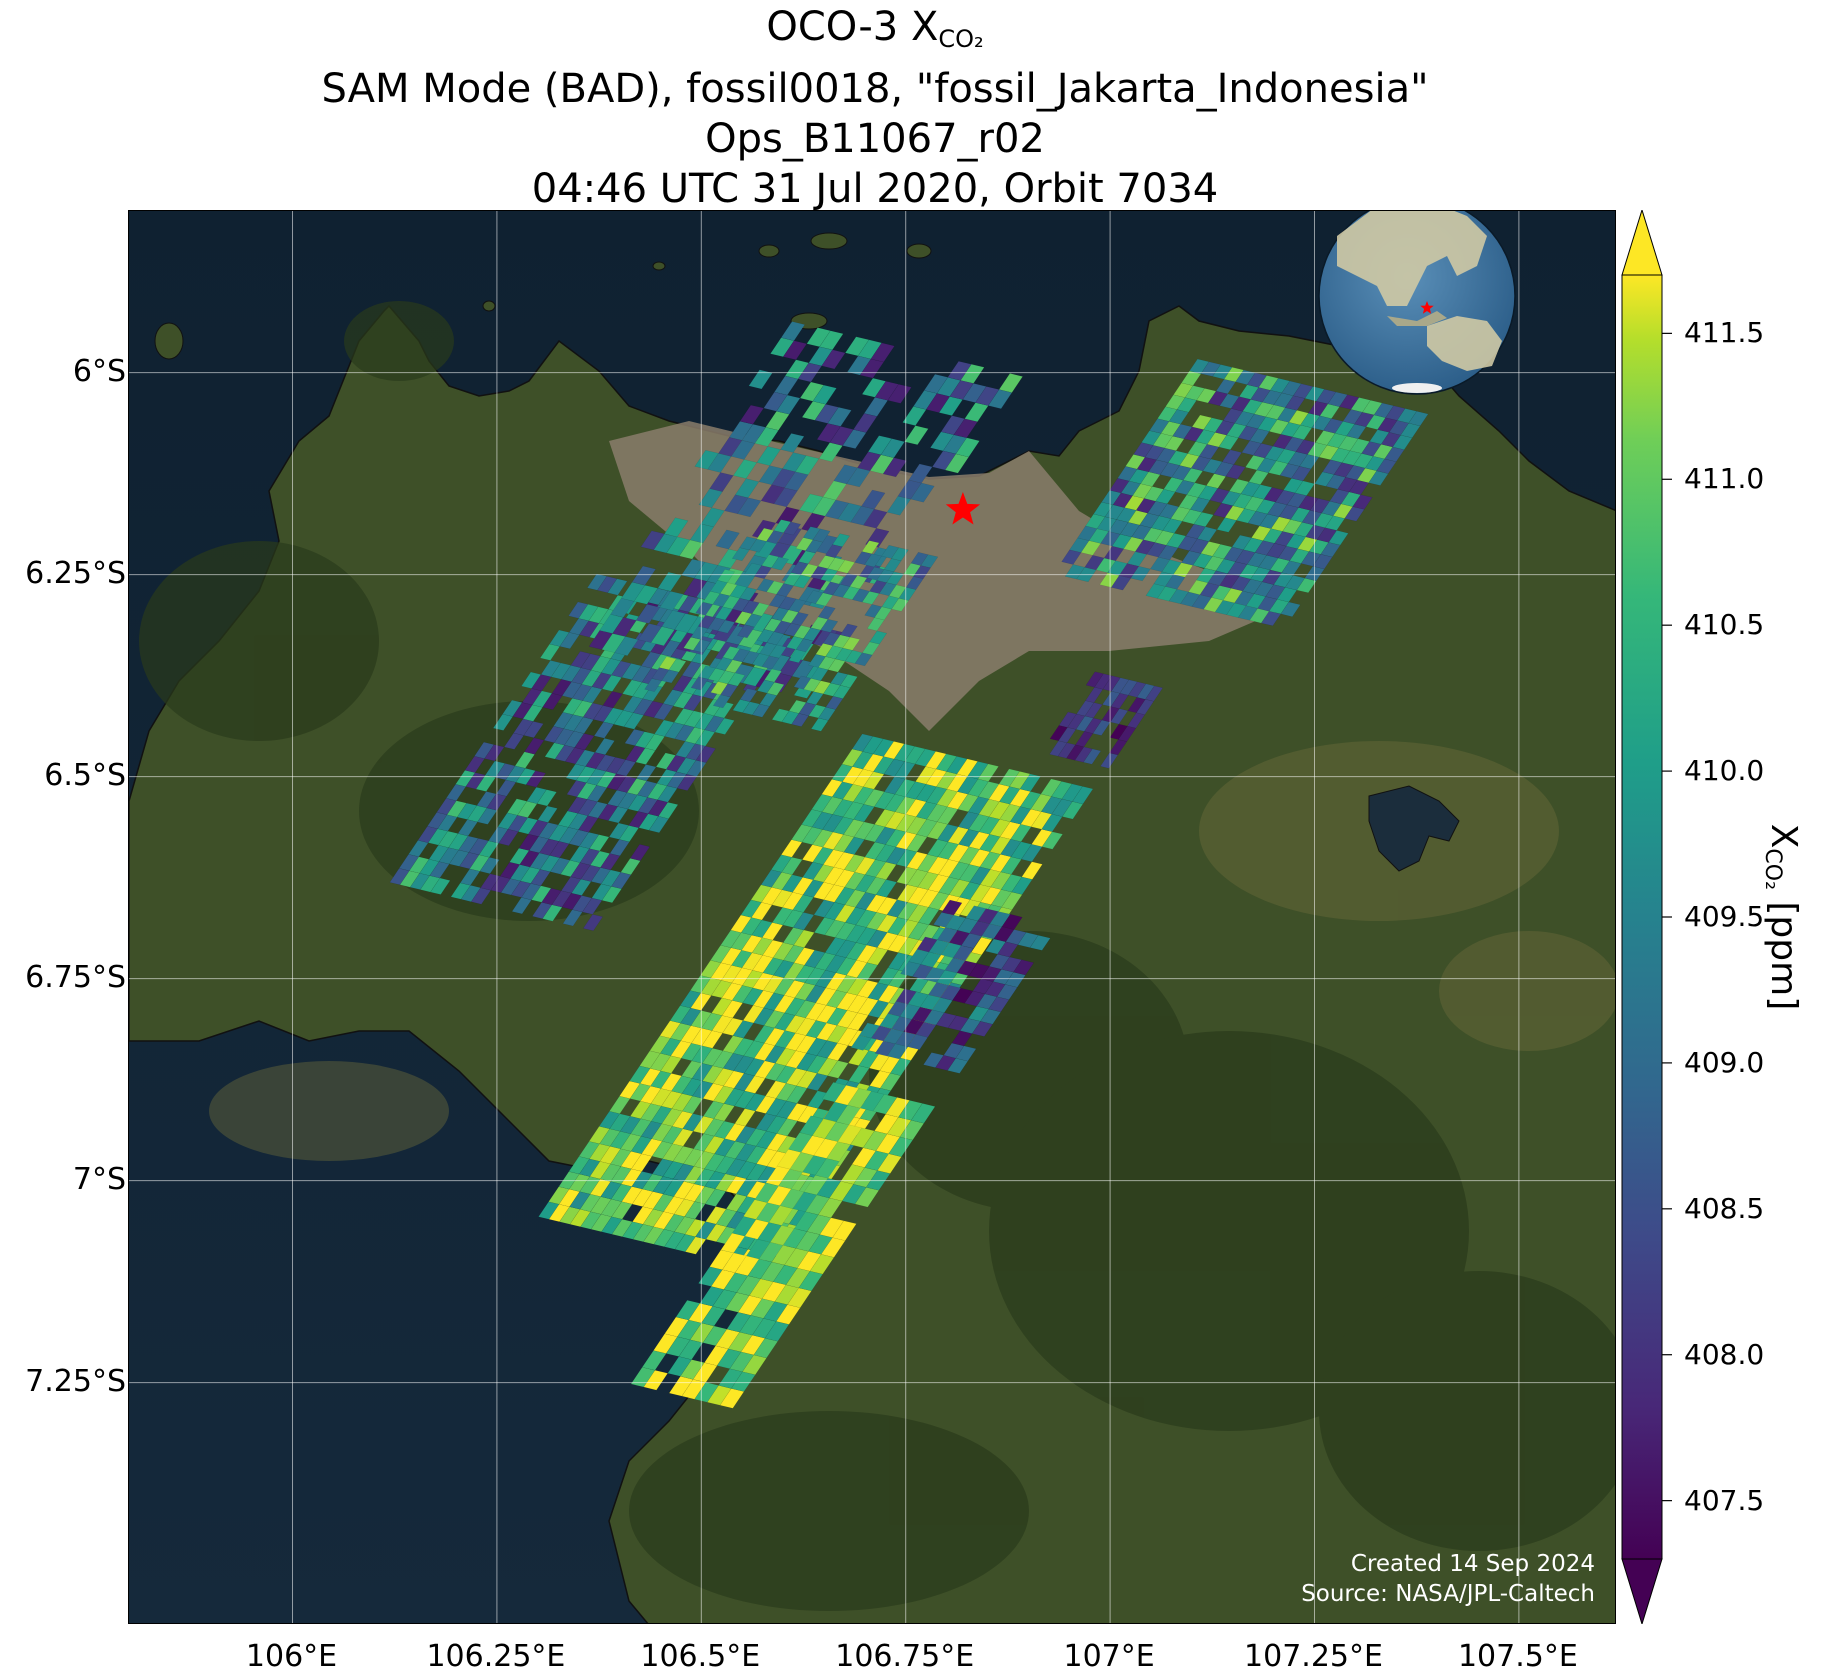  Describe the element at coordinates (1642, 1591) in the screenshot. I see `colorbar-extend-min` at that location.